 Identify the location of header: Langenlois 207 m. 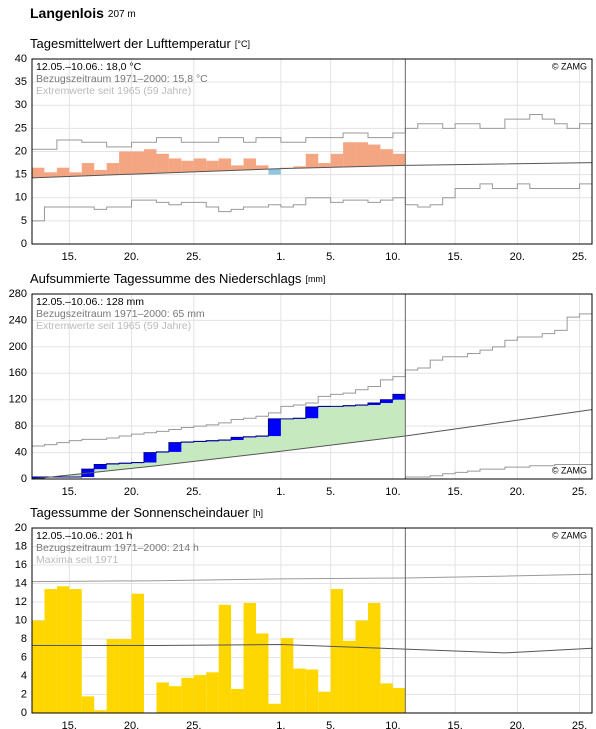
(83, 13).